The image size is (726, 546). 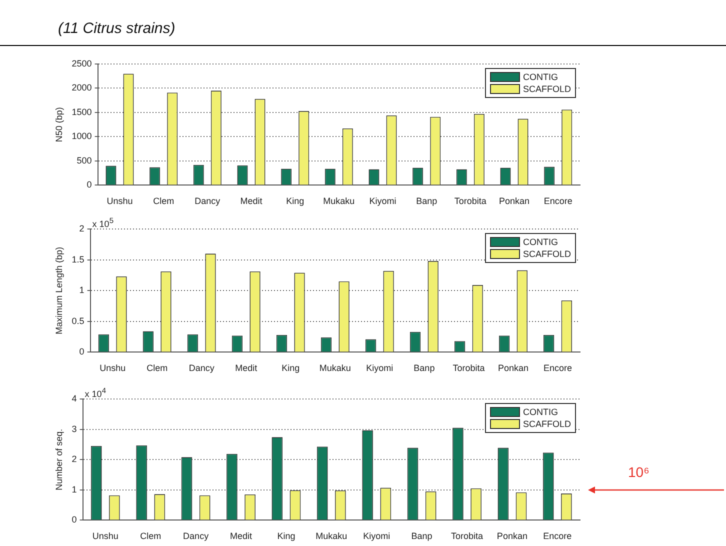 I want to click on y-axis-title: Number of seq., so click(x=59, y=459).